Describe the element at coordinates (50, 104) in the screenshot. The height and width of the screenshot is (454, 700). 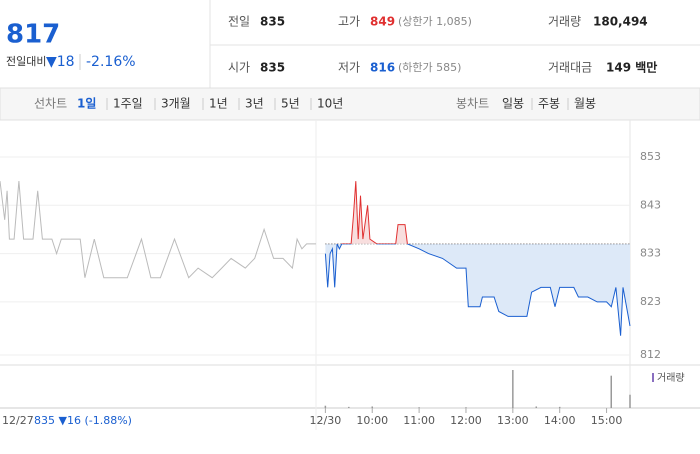
I see `tab-label: 선차트` at that location.